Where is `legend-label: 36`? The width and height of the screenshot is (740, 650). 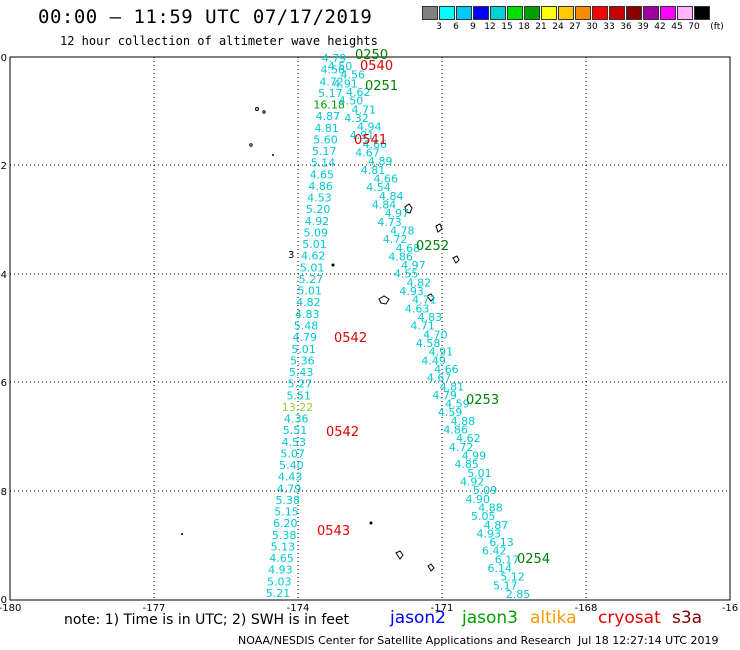
legend-label: 36 is located at coordinates (626, 27).